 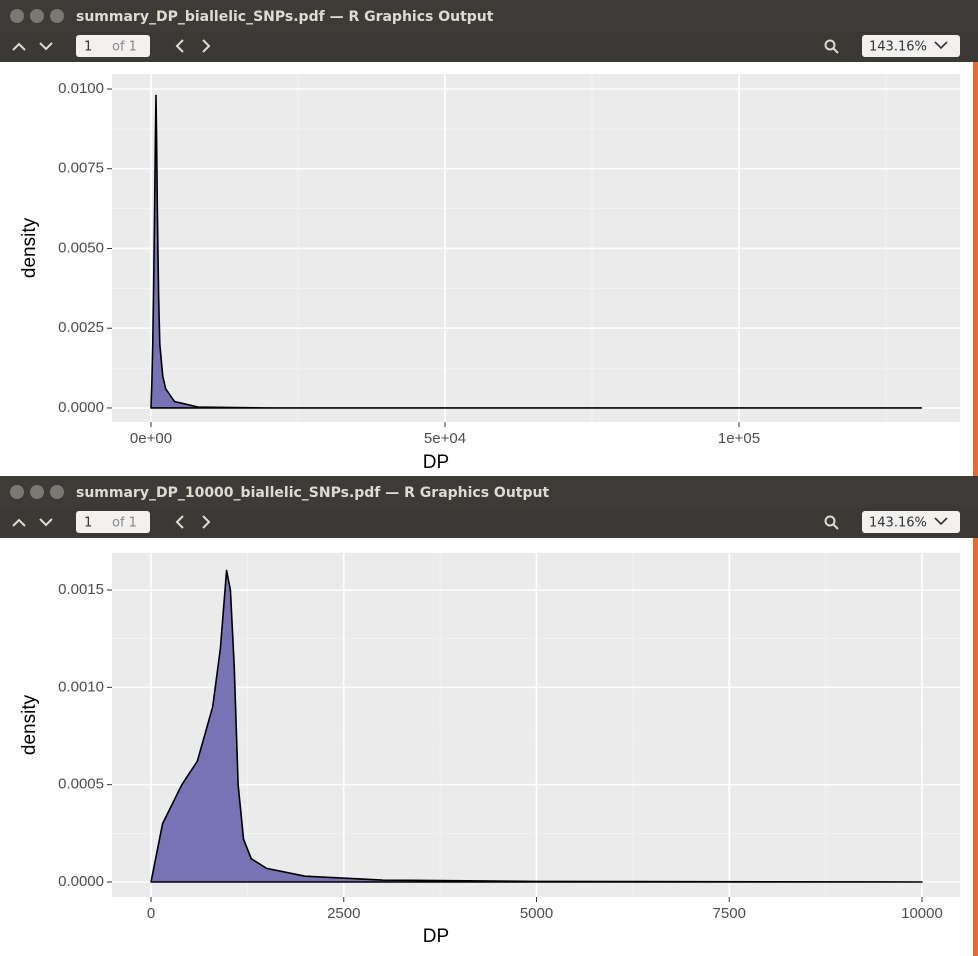 I want to click on x-tick-label: 0, so click(x=151, y=913).